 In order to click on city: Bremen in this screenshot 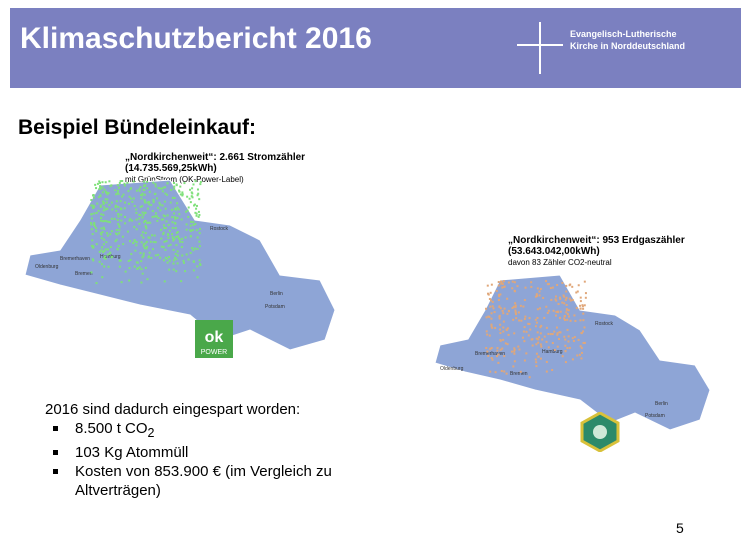, I will do `click(84, 274)`.